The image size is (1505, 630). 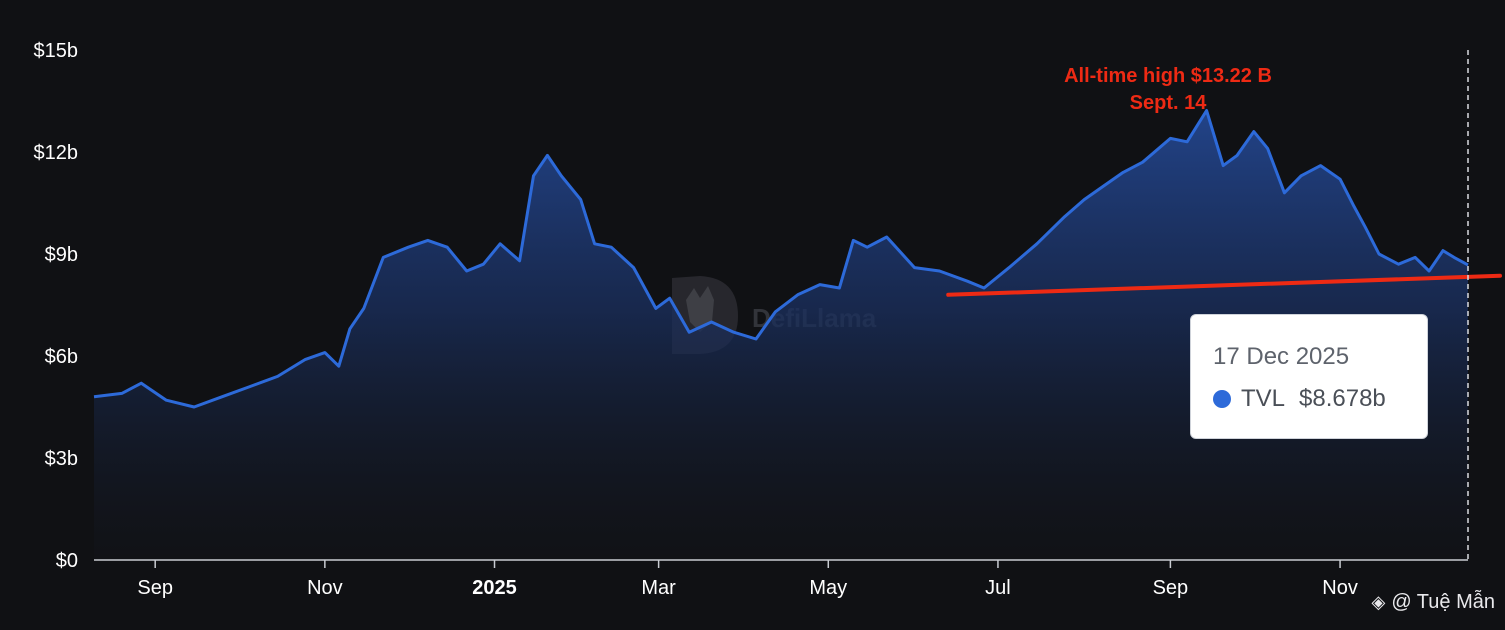 What do you see at coordinates (1309, 376) in the screenshot?
I see `chart-tooltip: 17 Dec 2025 TVL $8.678b` at bounding box center [1309, 376].